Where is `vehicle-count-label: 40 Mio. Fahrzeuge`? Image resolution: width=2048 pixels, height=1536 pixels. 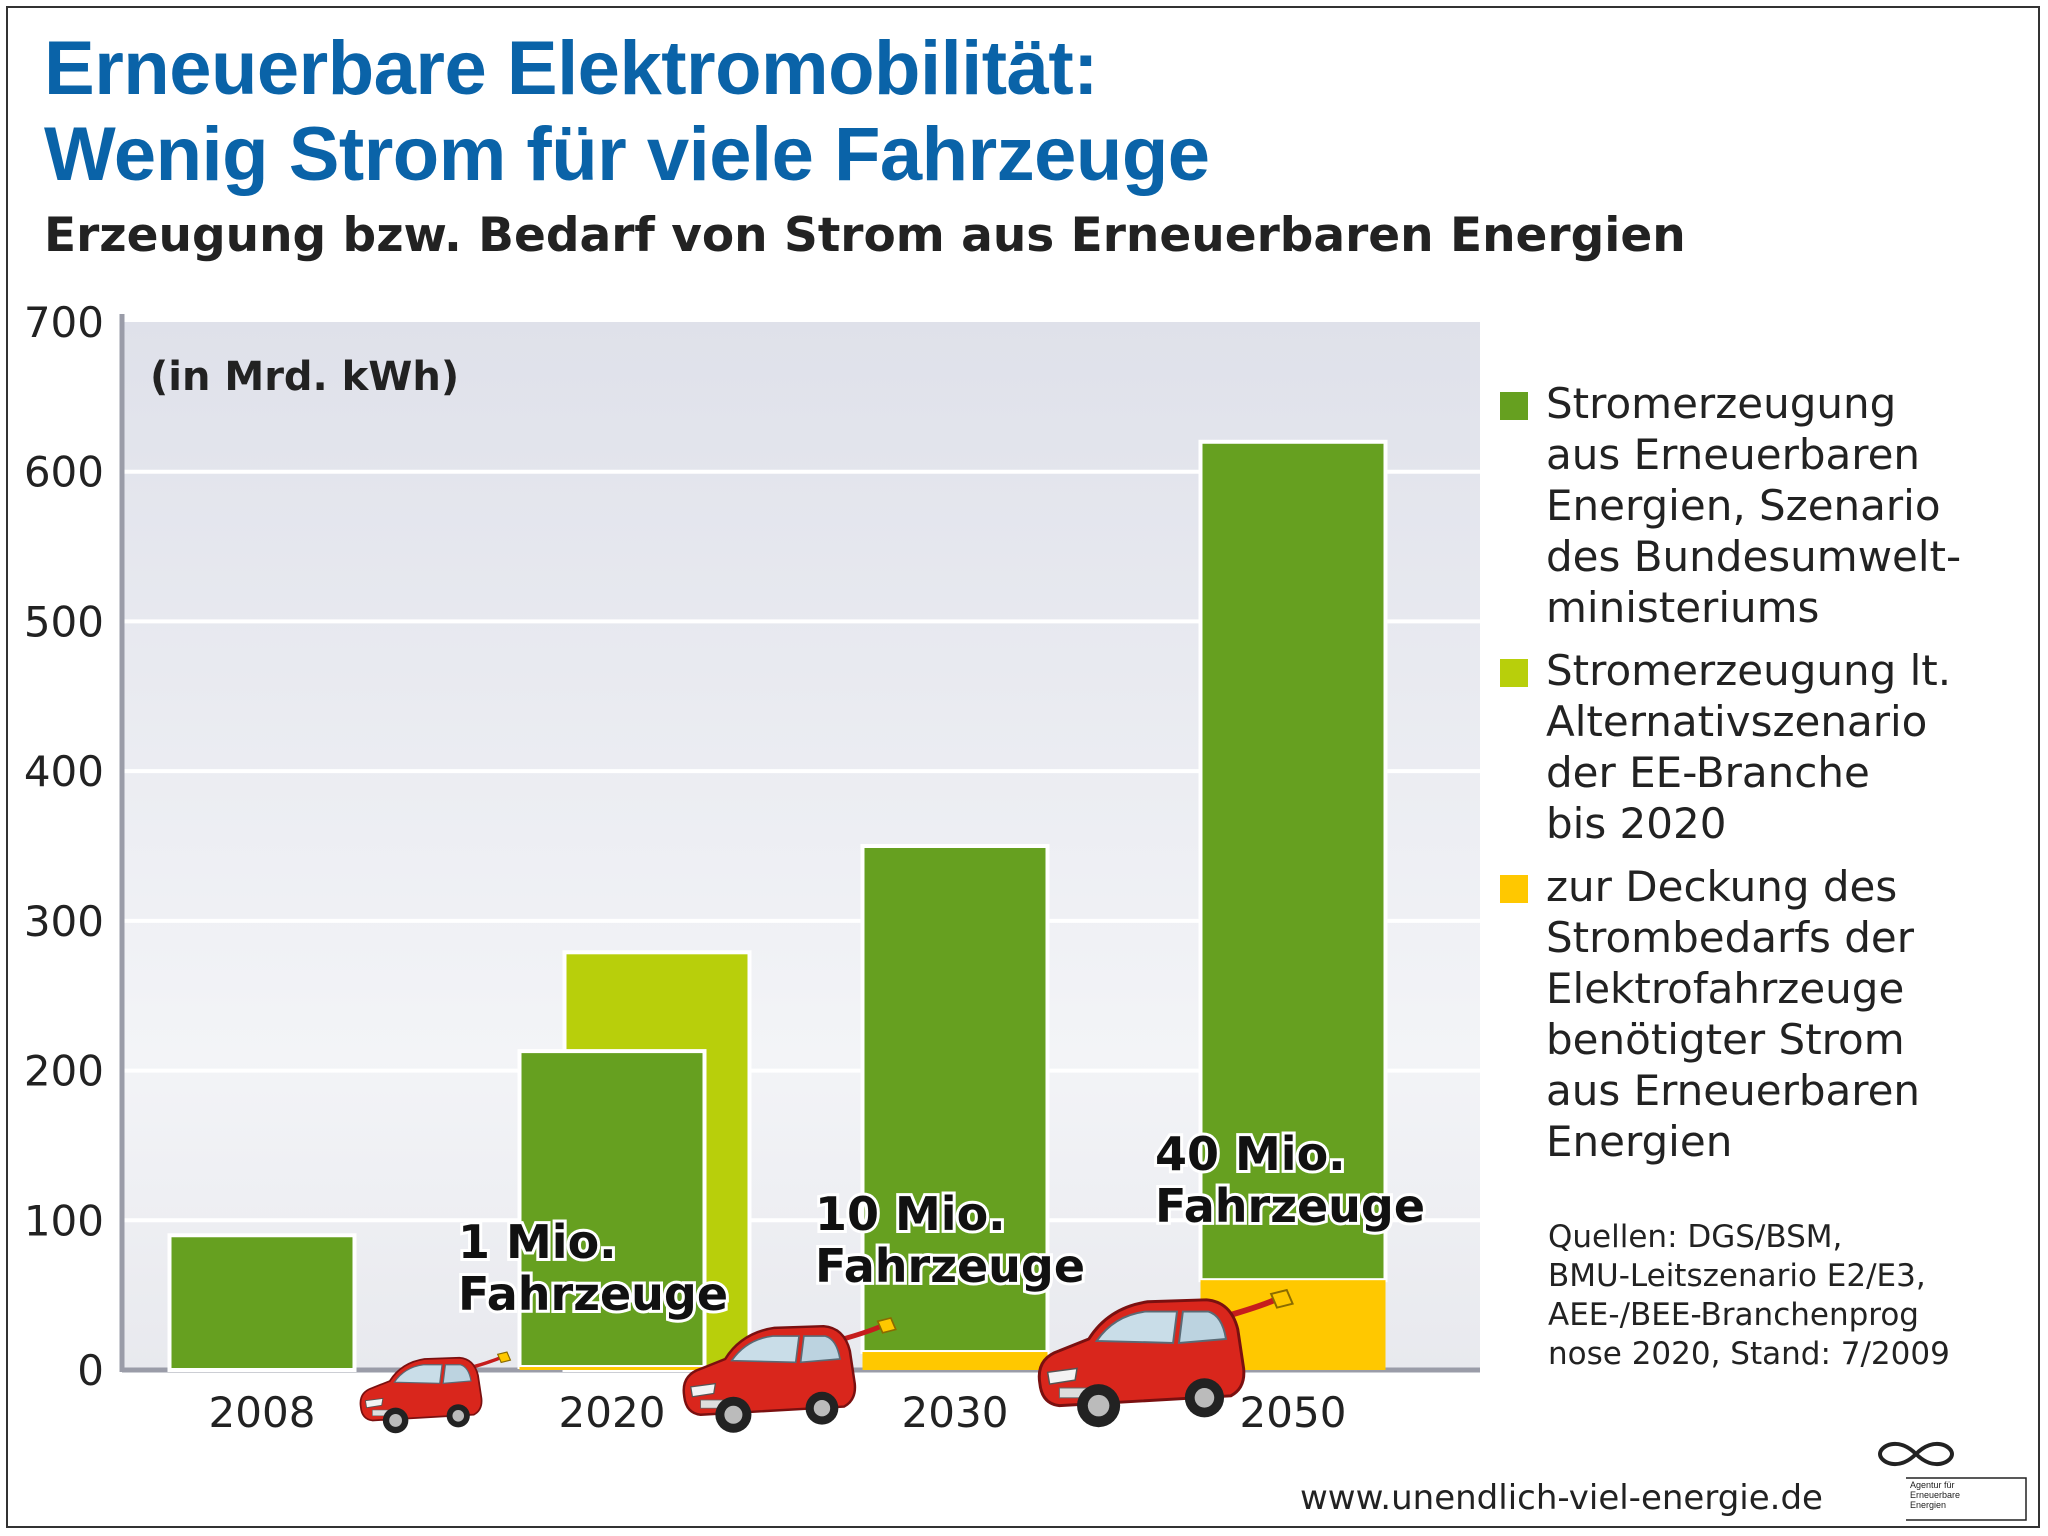 vehicle-count-label: 40 Mio. Fahrzeuge is located at coordinates (1290, 1180).